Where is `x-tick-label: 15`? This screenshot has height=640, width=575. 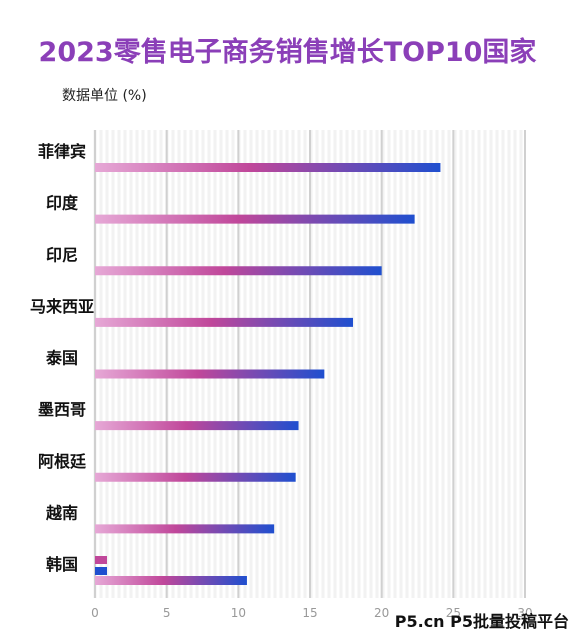
x-tick-label: 15 is located at coordinates (309, 613).